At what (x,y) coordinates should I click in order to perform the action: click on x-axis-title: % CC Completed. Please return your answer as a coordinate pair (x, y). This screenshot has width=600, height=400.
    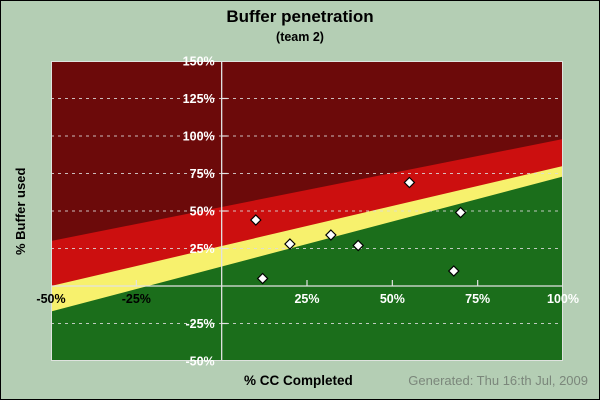
    Looking at the image, I should click on (298, 380).